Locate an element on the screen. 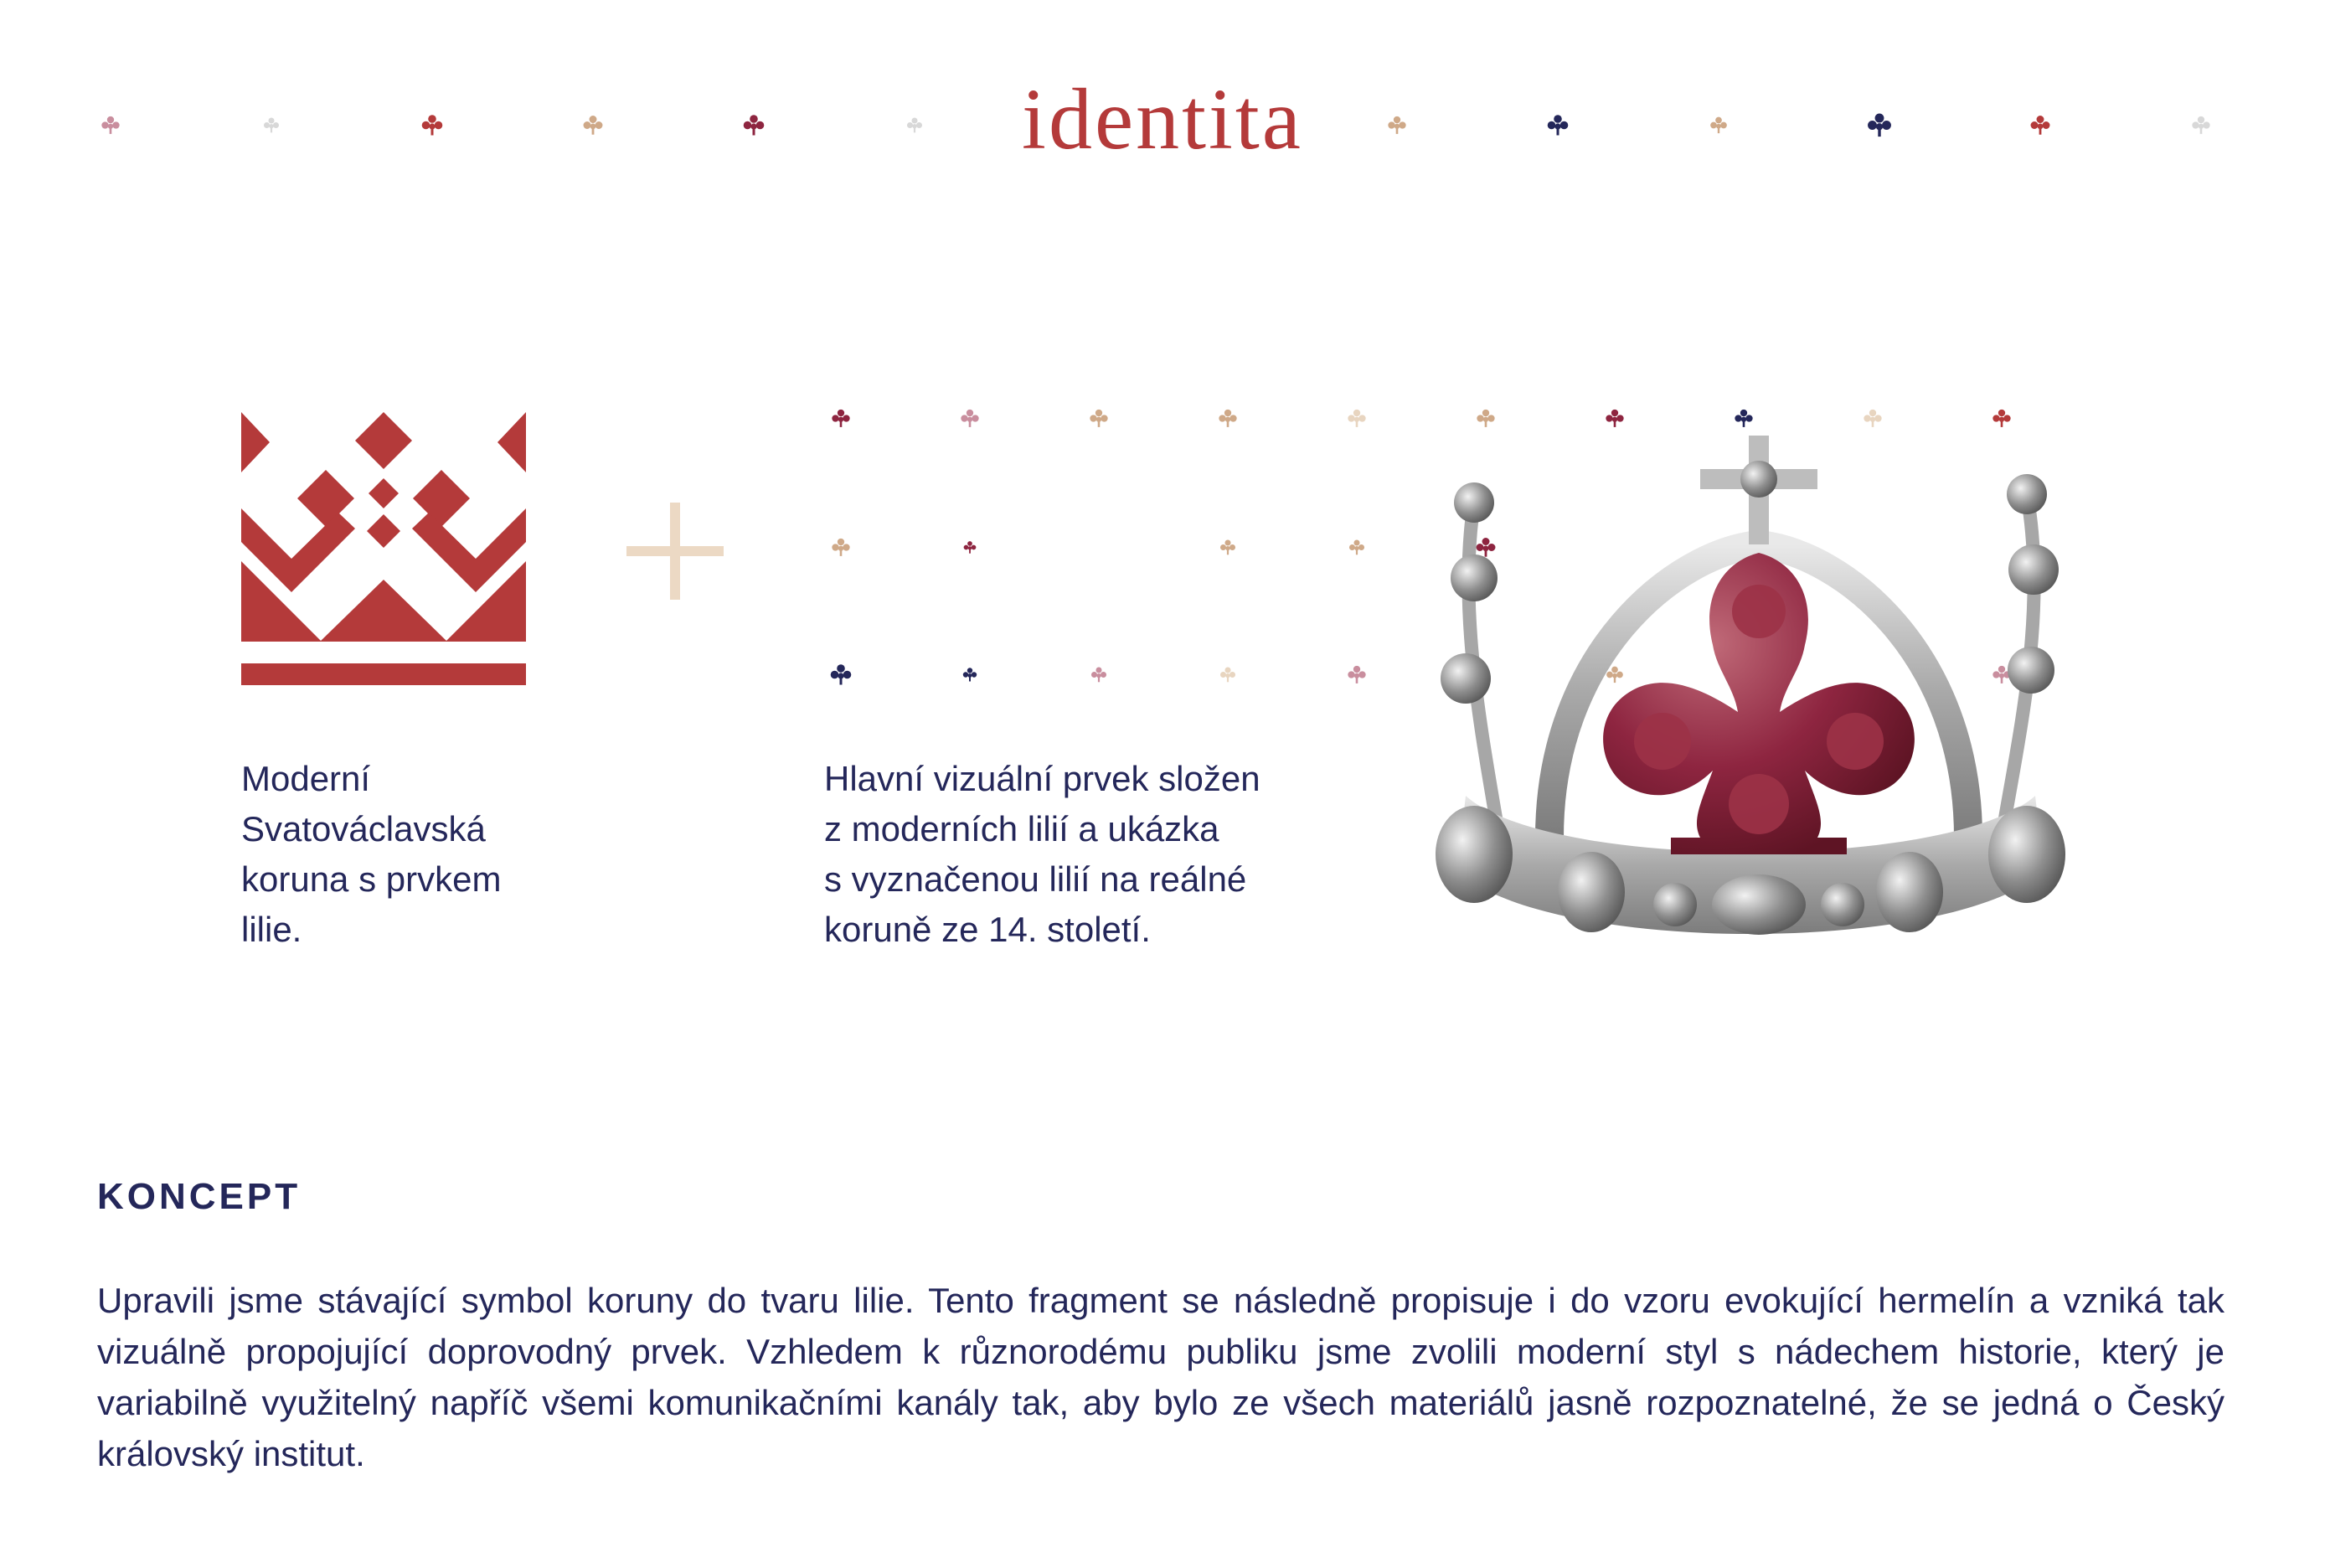 This screenshot has height=1568, width=2325. plus-icon is located at coordinates (675, 552).